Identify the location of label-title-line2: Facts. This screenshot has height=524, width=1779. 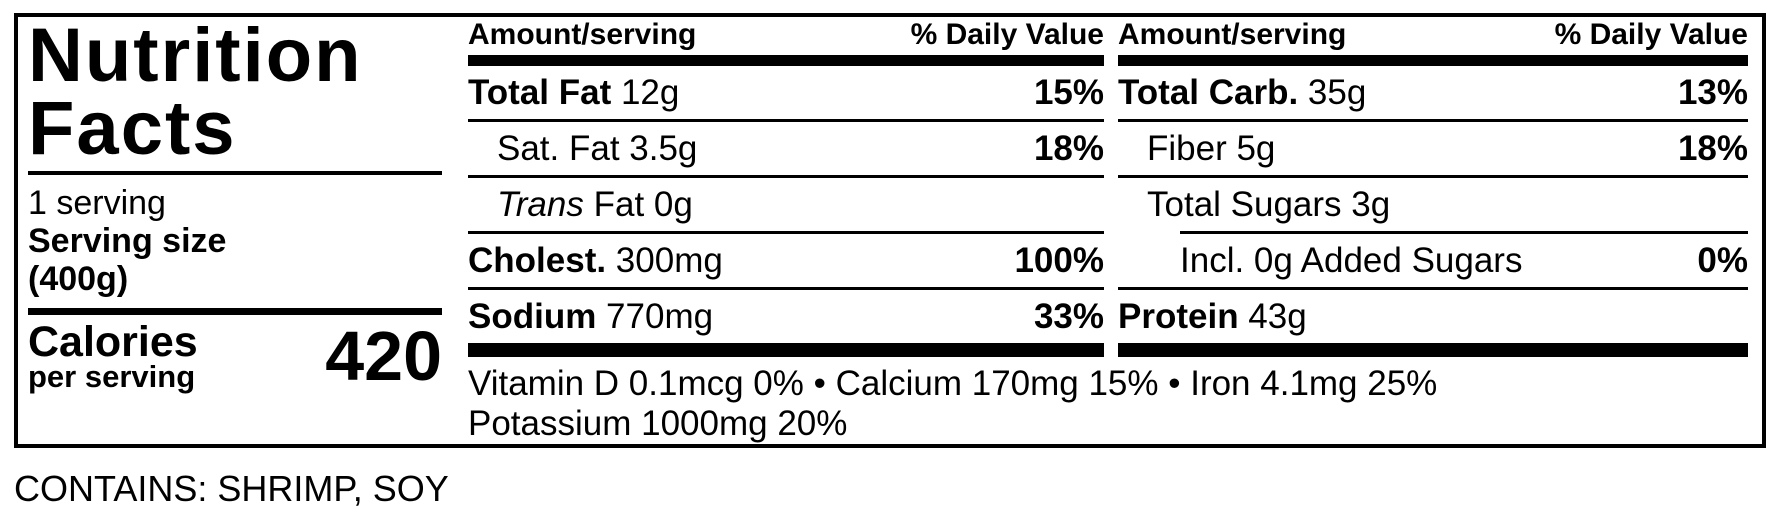
(132, 128).